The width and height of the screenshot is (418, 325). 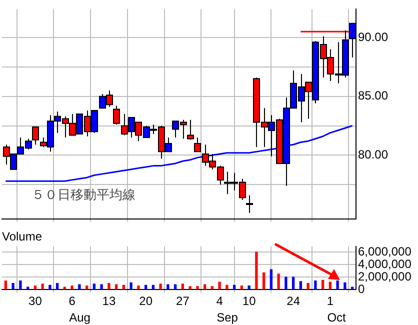 I want to click on x-tick-label: 4, so click(x=220, y=301).